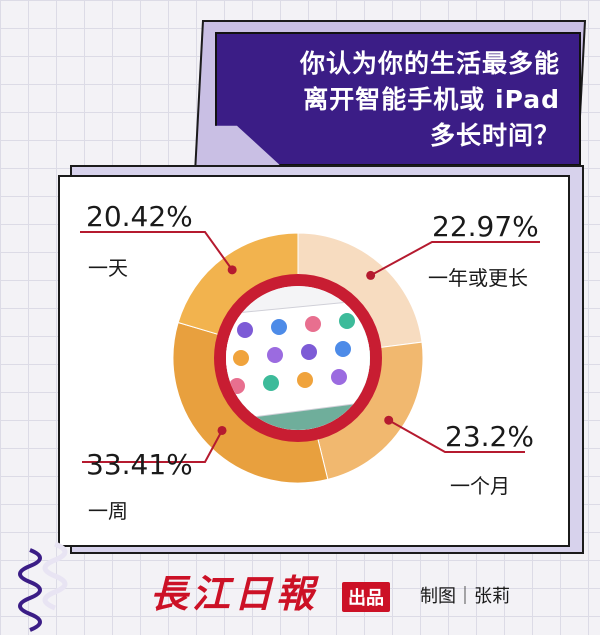 Image resolution: width=600 pixels, height=635 pixels. I want to click on slice-category-label: 一年或更长, so click(478, 278).